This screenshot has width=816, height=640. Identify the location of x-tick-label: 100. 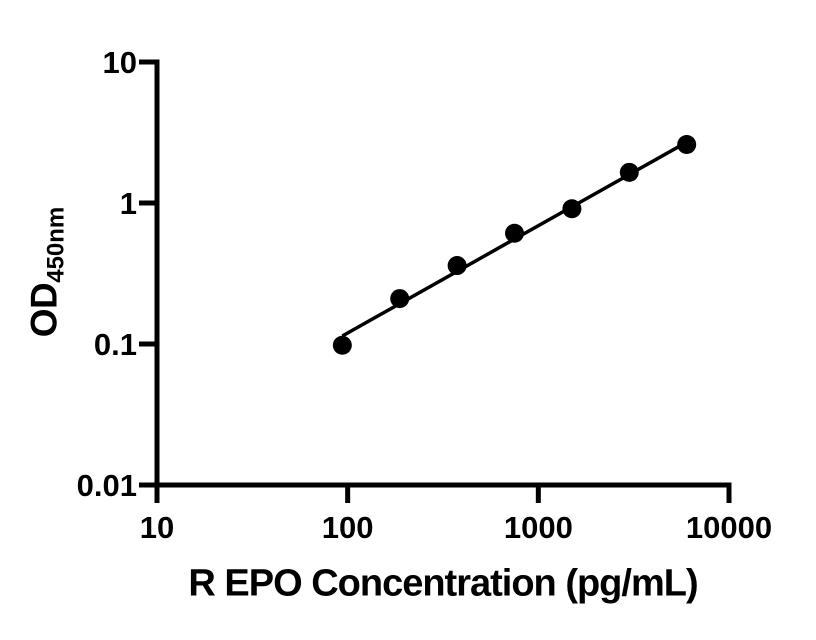
(348, 527).